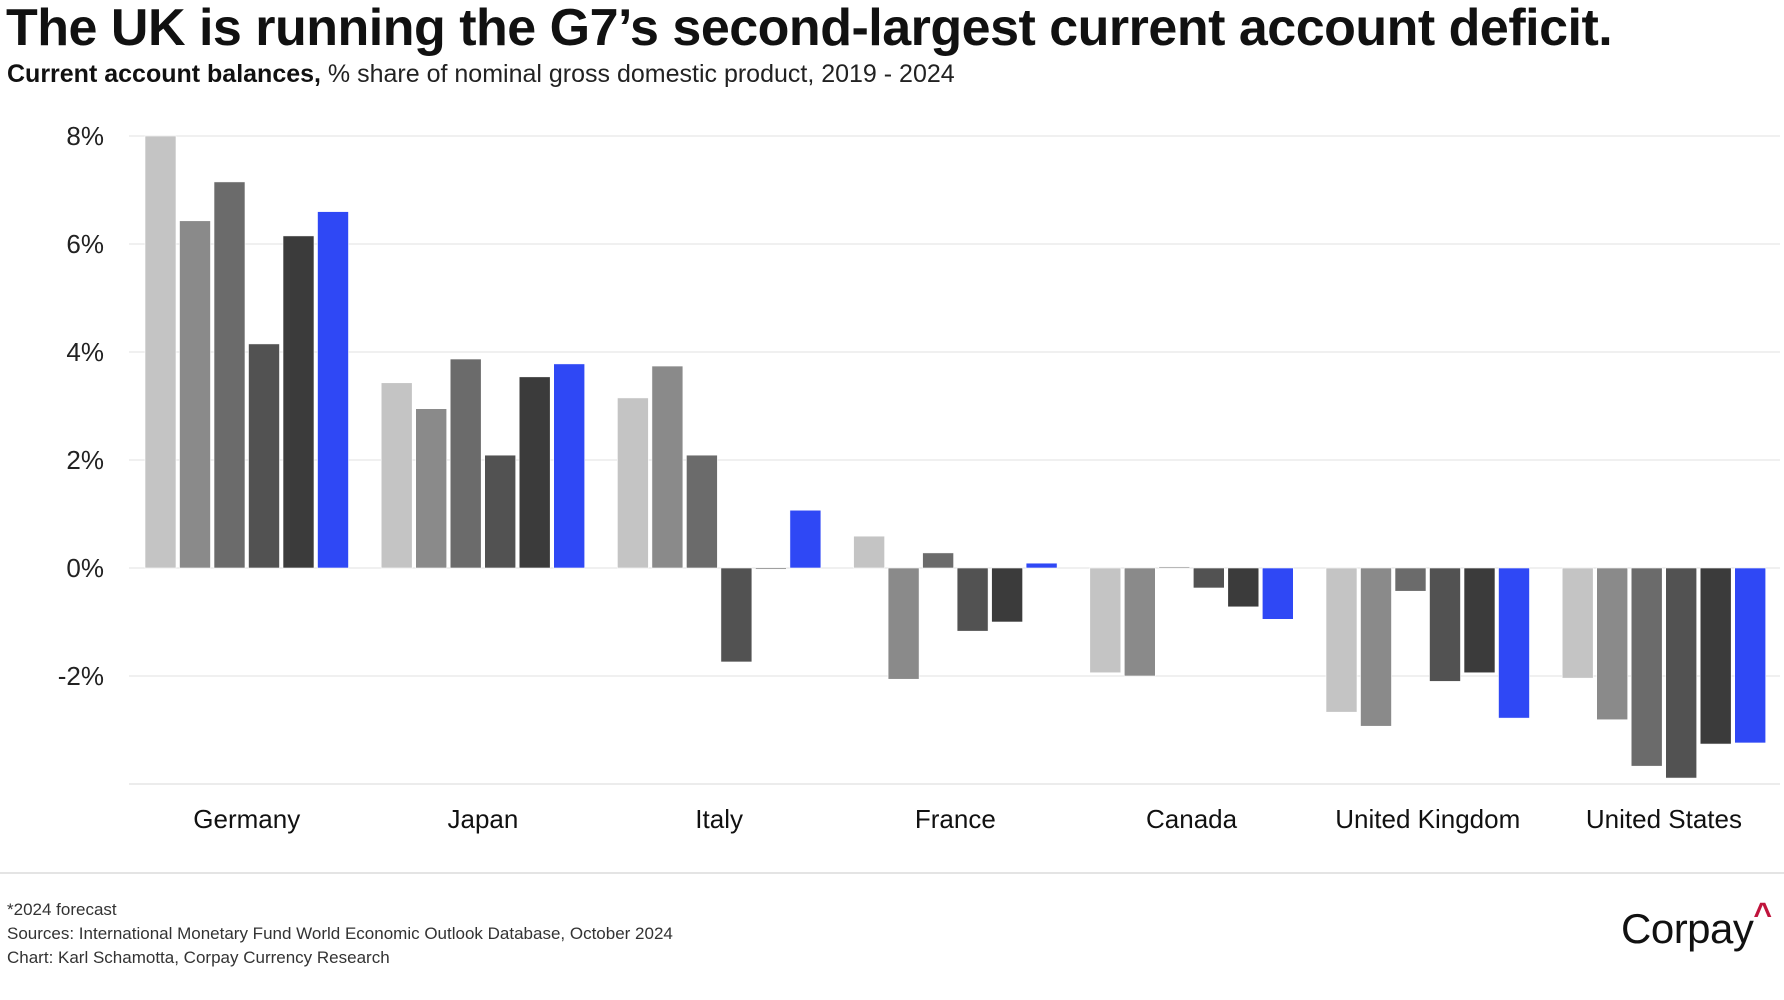 Image resolution: width=1784 pixels, height=1000 pixels. What do you see at coordinates (465, 463) in the screenshot?
I see `bar-japan-2021` at bounding box center [465, 463].